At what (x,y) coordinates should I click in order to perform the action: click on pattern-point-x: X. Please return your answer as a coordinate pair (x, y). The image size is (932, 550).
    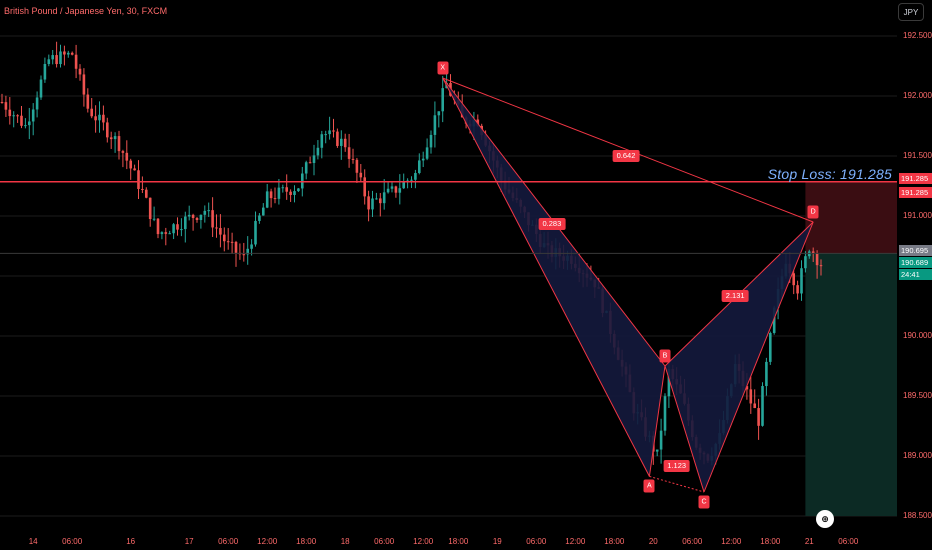
    Looking at the image, I should click on (443, 68).